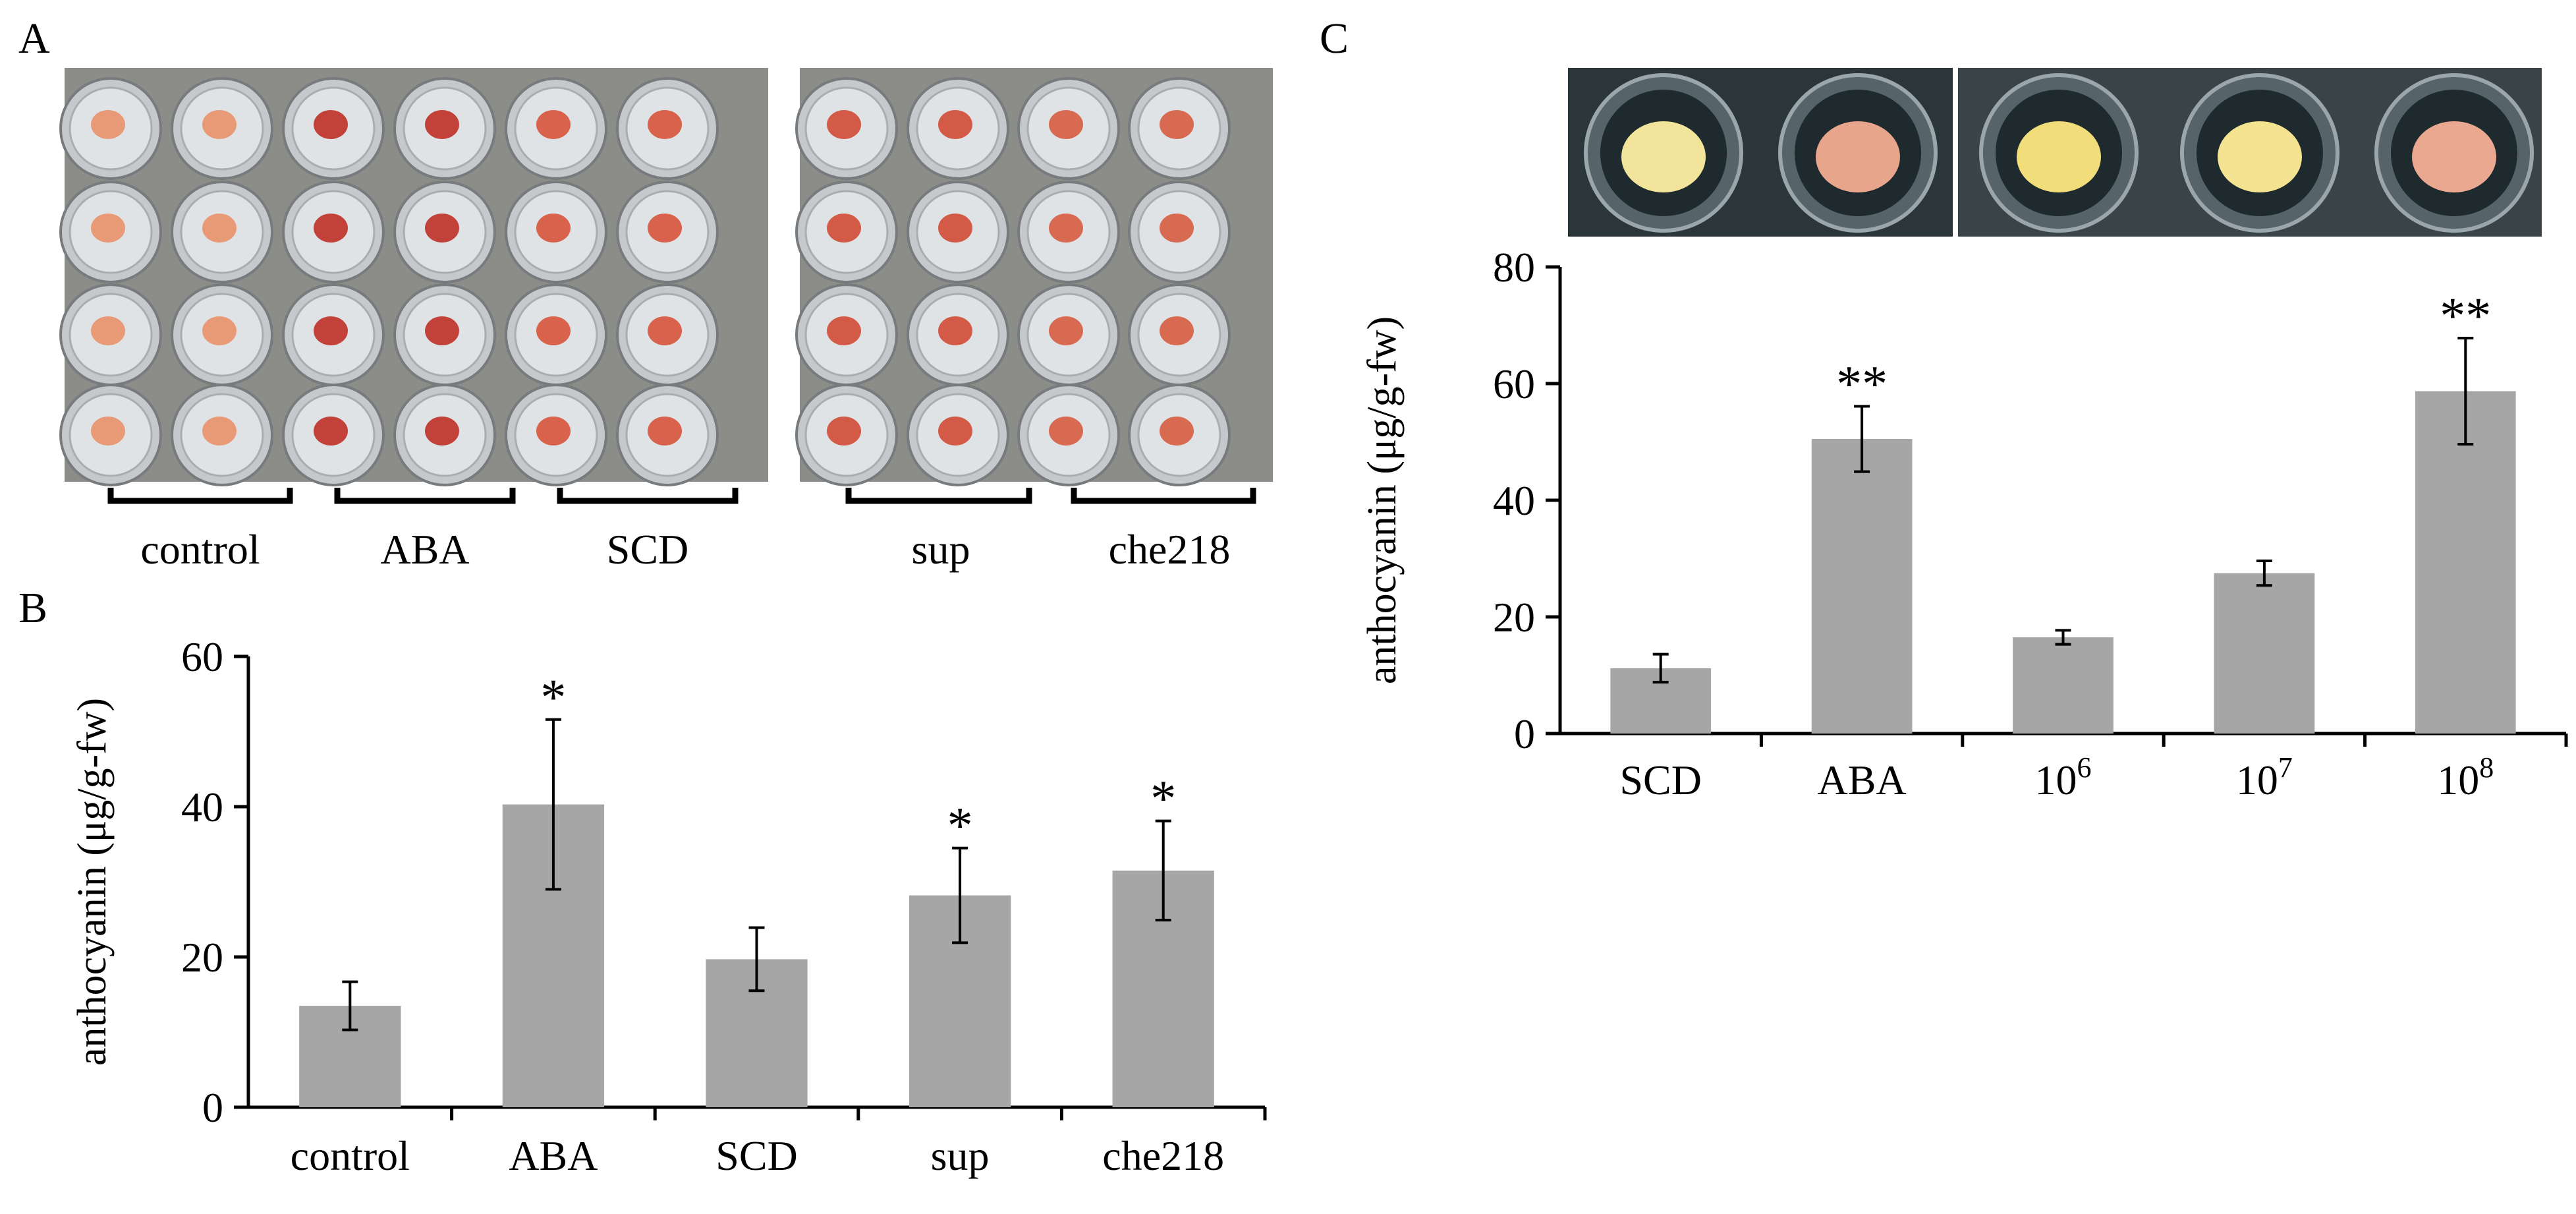 This screenshot has height=1214, width=2576. Describe the element at coordinates (32, 608) in the screenshot. I see `panel-label-b: B` at that location.